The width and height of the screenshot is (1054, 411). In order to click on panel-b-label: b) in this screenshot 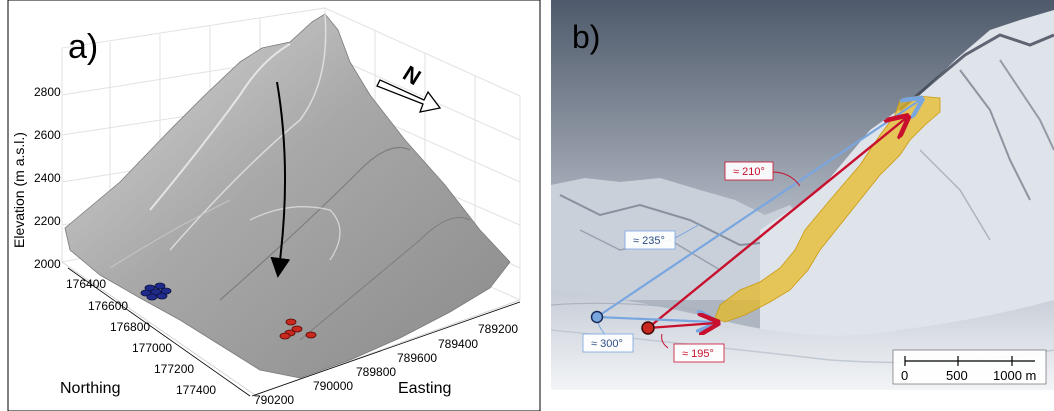, I will do `click(586, 37)`.